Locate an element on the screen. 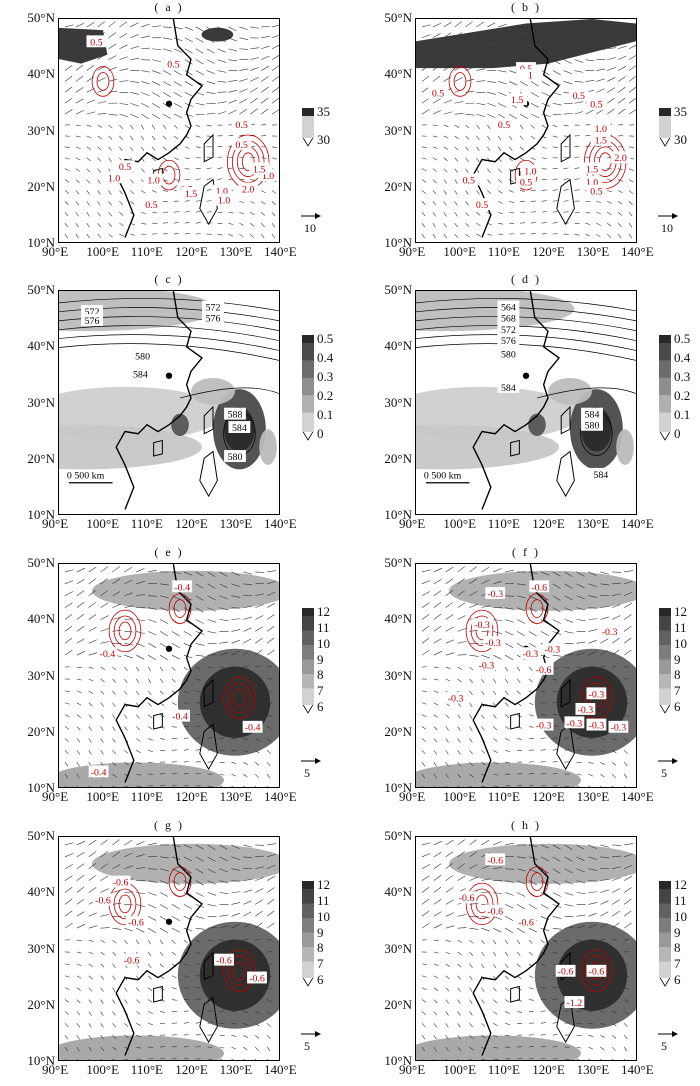  station-dot is located at coordinates (169, 648).